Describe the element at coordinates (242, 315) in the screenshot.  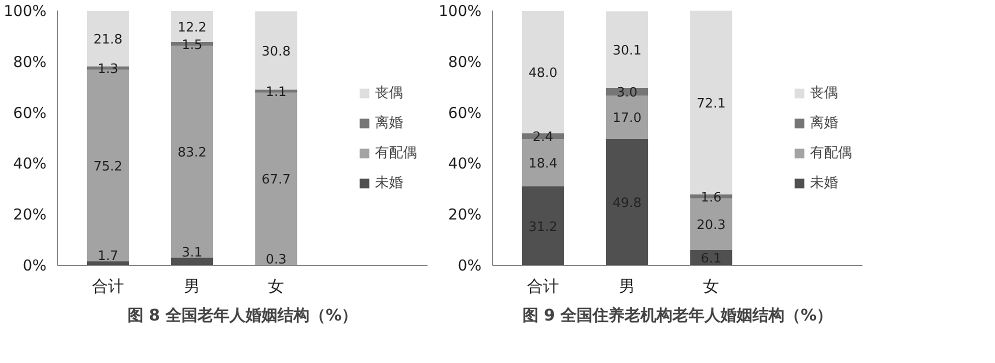
I see `text: 图 8 全国老年人婚姻结构（%）` at that location.